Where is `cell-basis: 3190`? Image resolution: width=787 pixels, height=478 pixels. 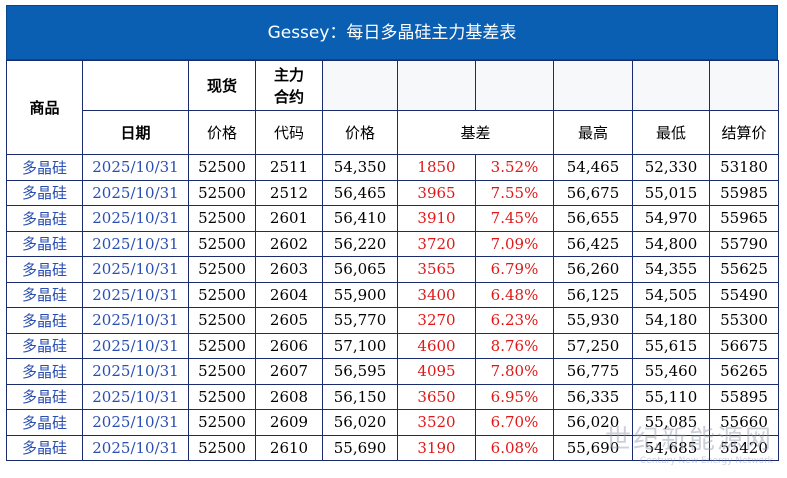 cell-basis: 3190 is located at coordinates (436, 447).